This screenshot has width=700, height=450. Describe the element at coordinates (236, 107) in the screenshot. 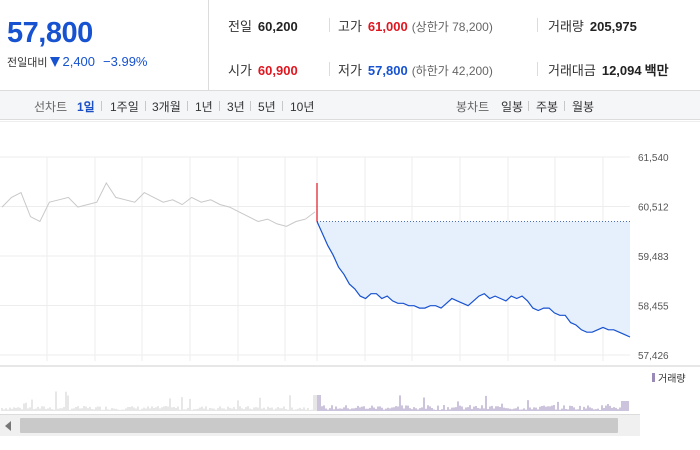

I see `period-3y: 3년` at that location.